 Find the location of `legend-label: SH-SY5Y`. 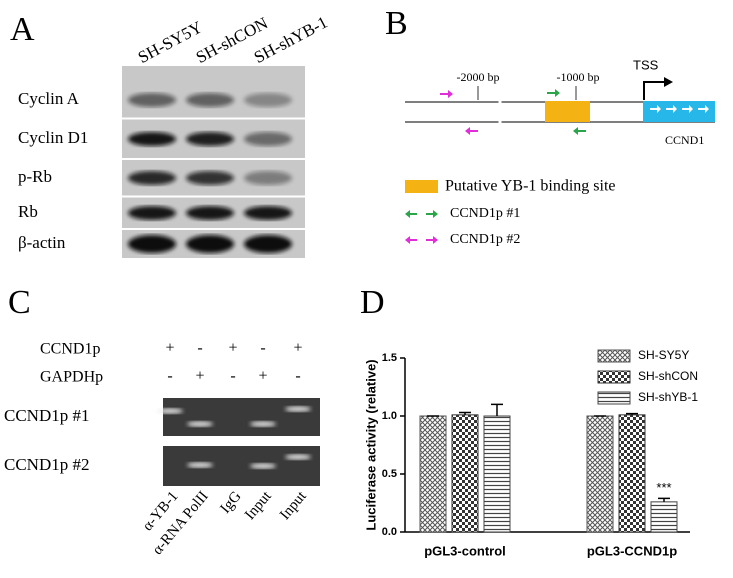

legend-label: SH-SY5Y is located at coordinates (663, 355).